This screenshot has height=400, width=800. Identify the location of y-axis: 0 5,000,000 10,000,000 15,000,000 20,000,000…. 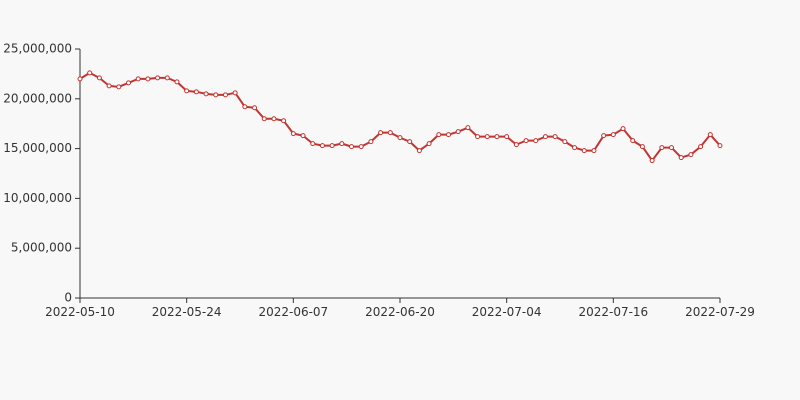
(42, 173).